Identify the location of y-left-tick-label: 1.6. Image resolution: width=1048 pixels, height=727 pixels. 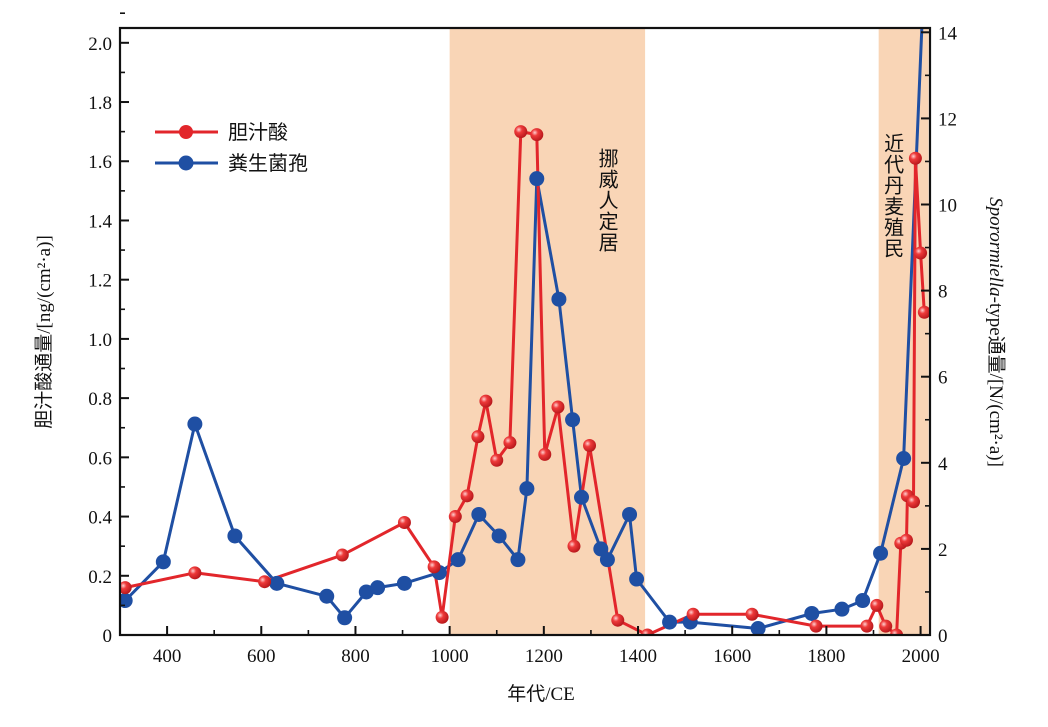
(100, 162).